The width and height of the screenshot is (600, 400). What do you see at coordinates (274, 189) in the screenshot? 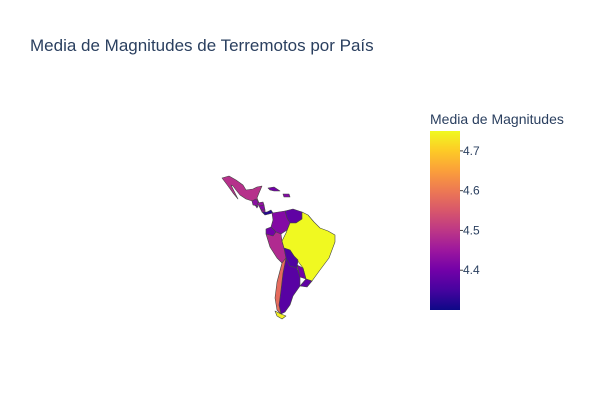
I see `region-cuba` at bounding box center [274, 189].